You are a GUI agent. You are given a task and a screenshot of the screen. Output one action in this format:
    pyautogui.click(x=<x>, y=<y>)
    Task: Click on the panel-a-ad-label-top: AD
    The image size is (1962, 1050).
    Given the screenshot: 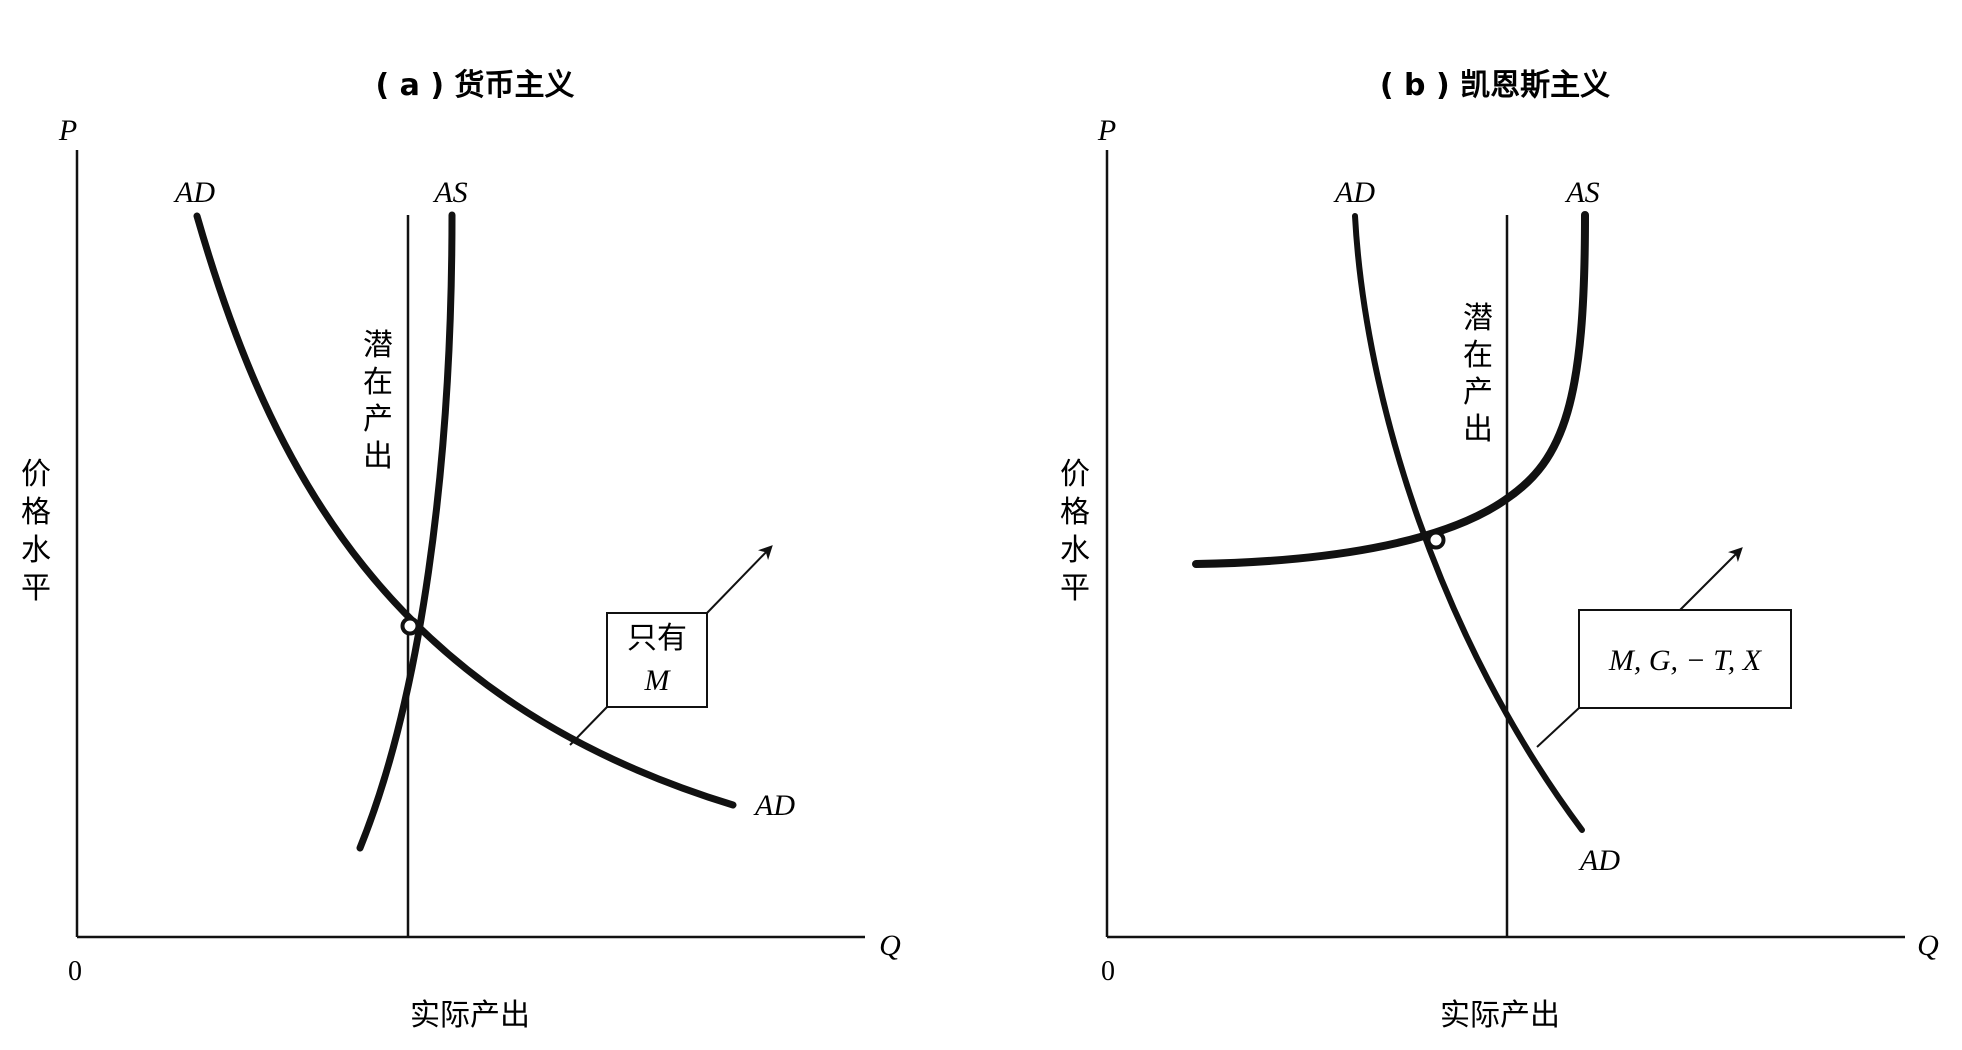 What is the action you would take?
    pyautogui.click(x=194, y=192)
    